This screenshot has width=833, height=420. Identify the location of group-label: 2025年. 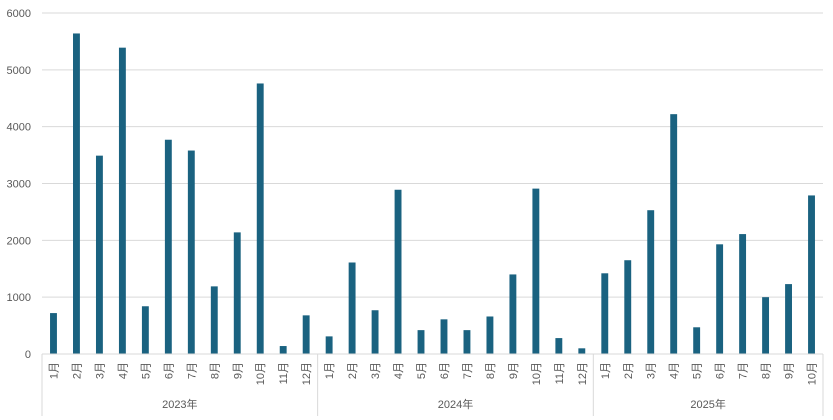
(707, 404).